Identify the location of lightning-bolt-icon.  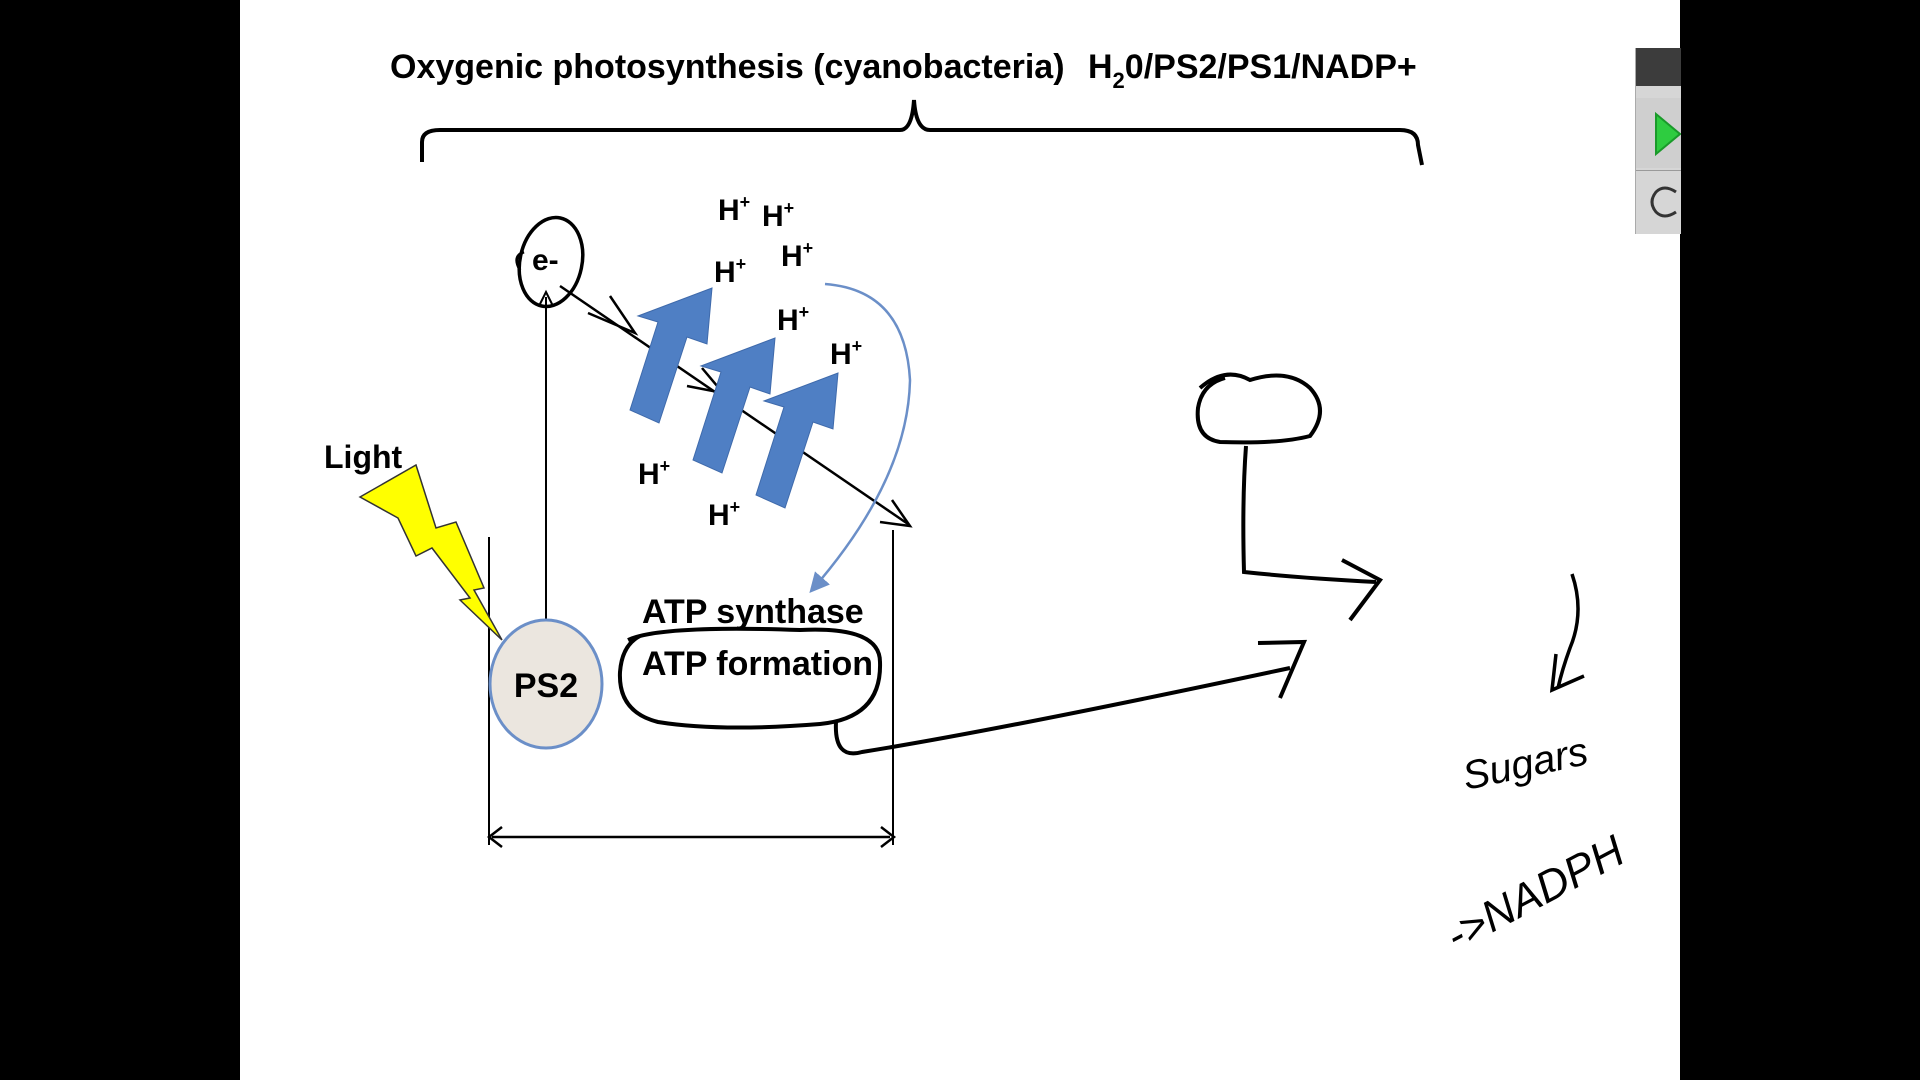
(430, 552).